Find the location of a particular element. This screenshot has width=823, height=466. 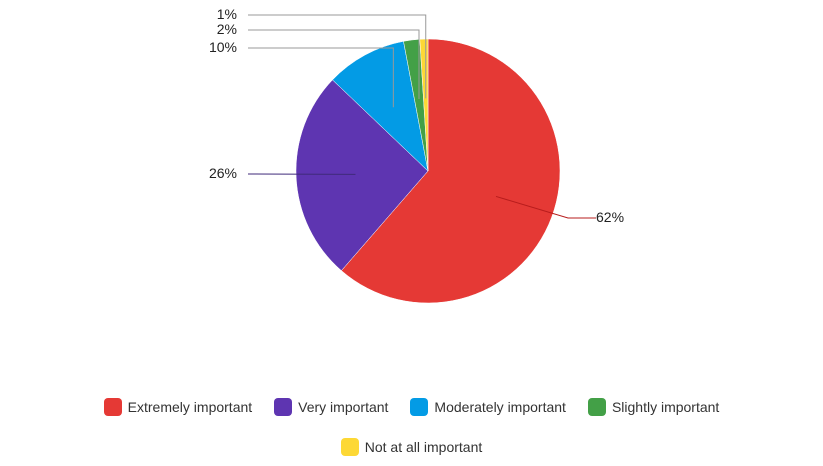

legend-item-very-important: Very important is located at coordinates (331, 407).